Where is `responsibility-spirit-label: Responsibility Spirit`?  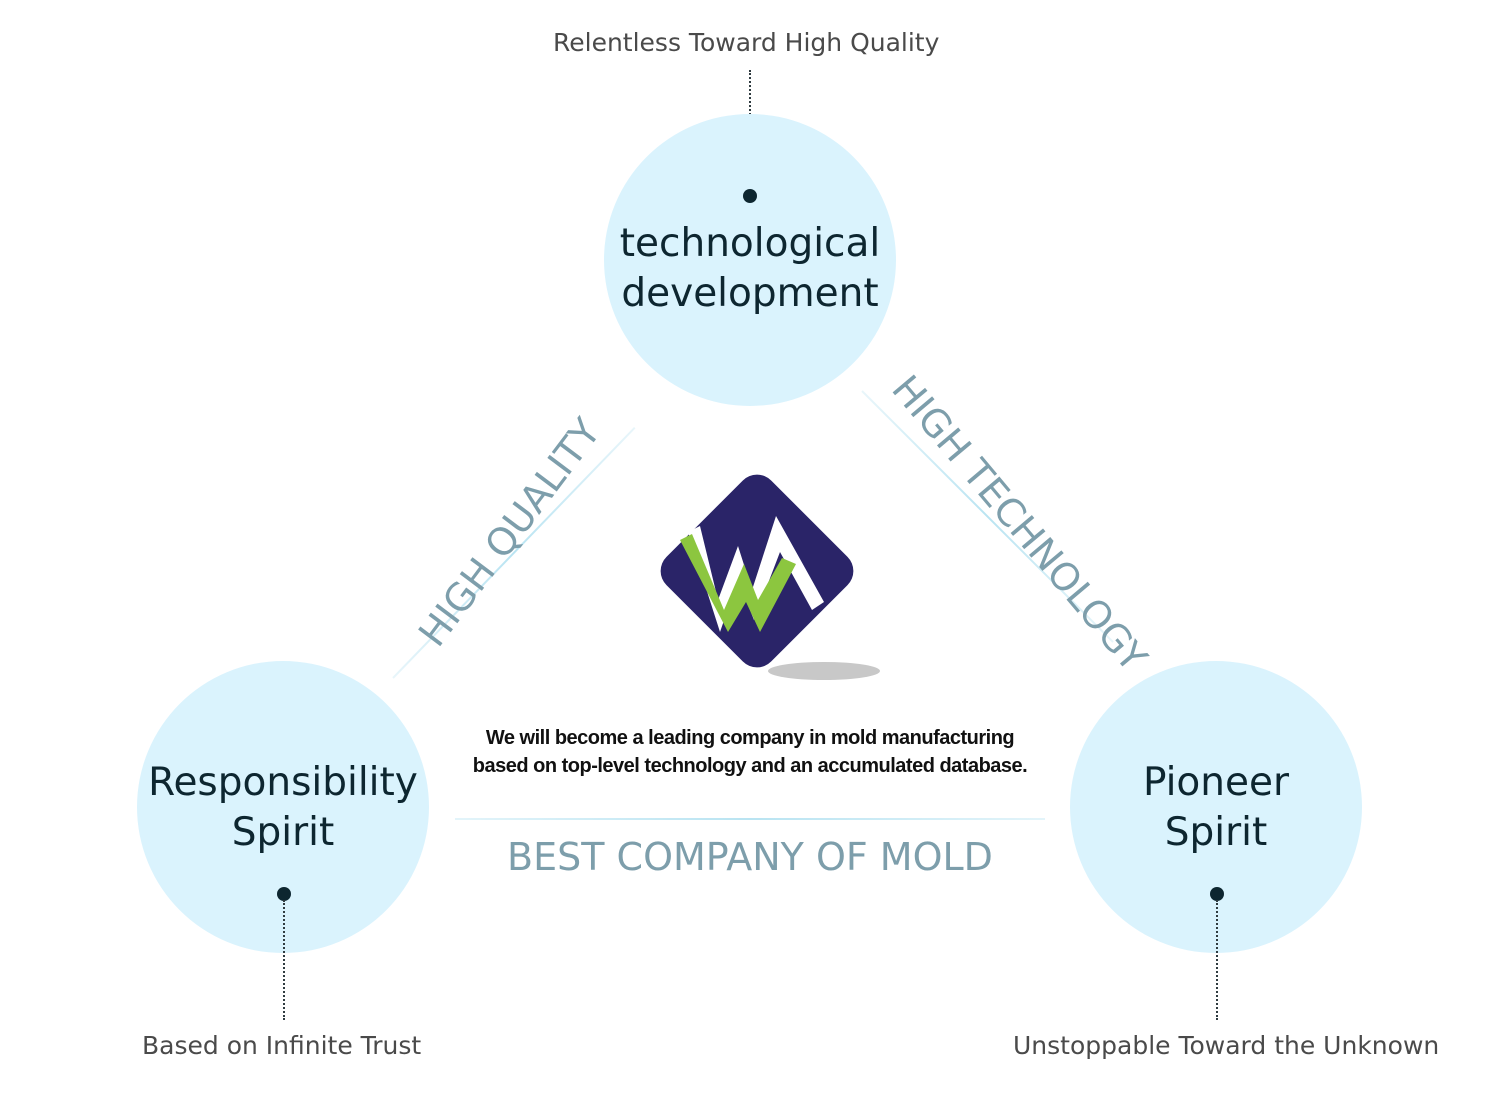 responsibility-spirit-label: Responsibility Spirit is located at coordinates (283, 808).